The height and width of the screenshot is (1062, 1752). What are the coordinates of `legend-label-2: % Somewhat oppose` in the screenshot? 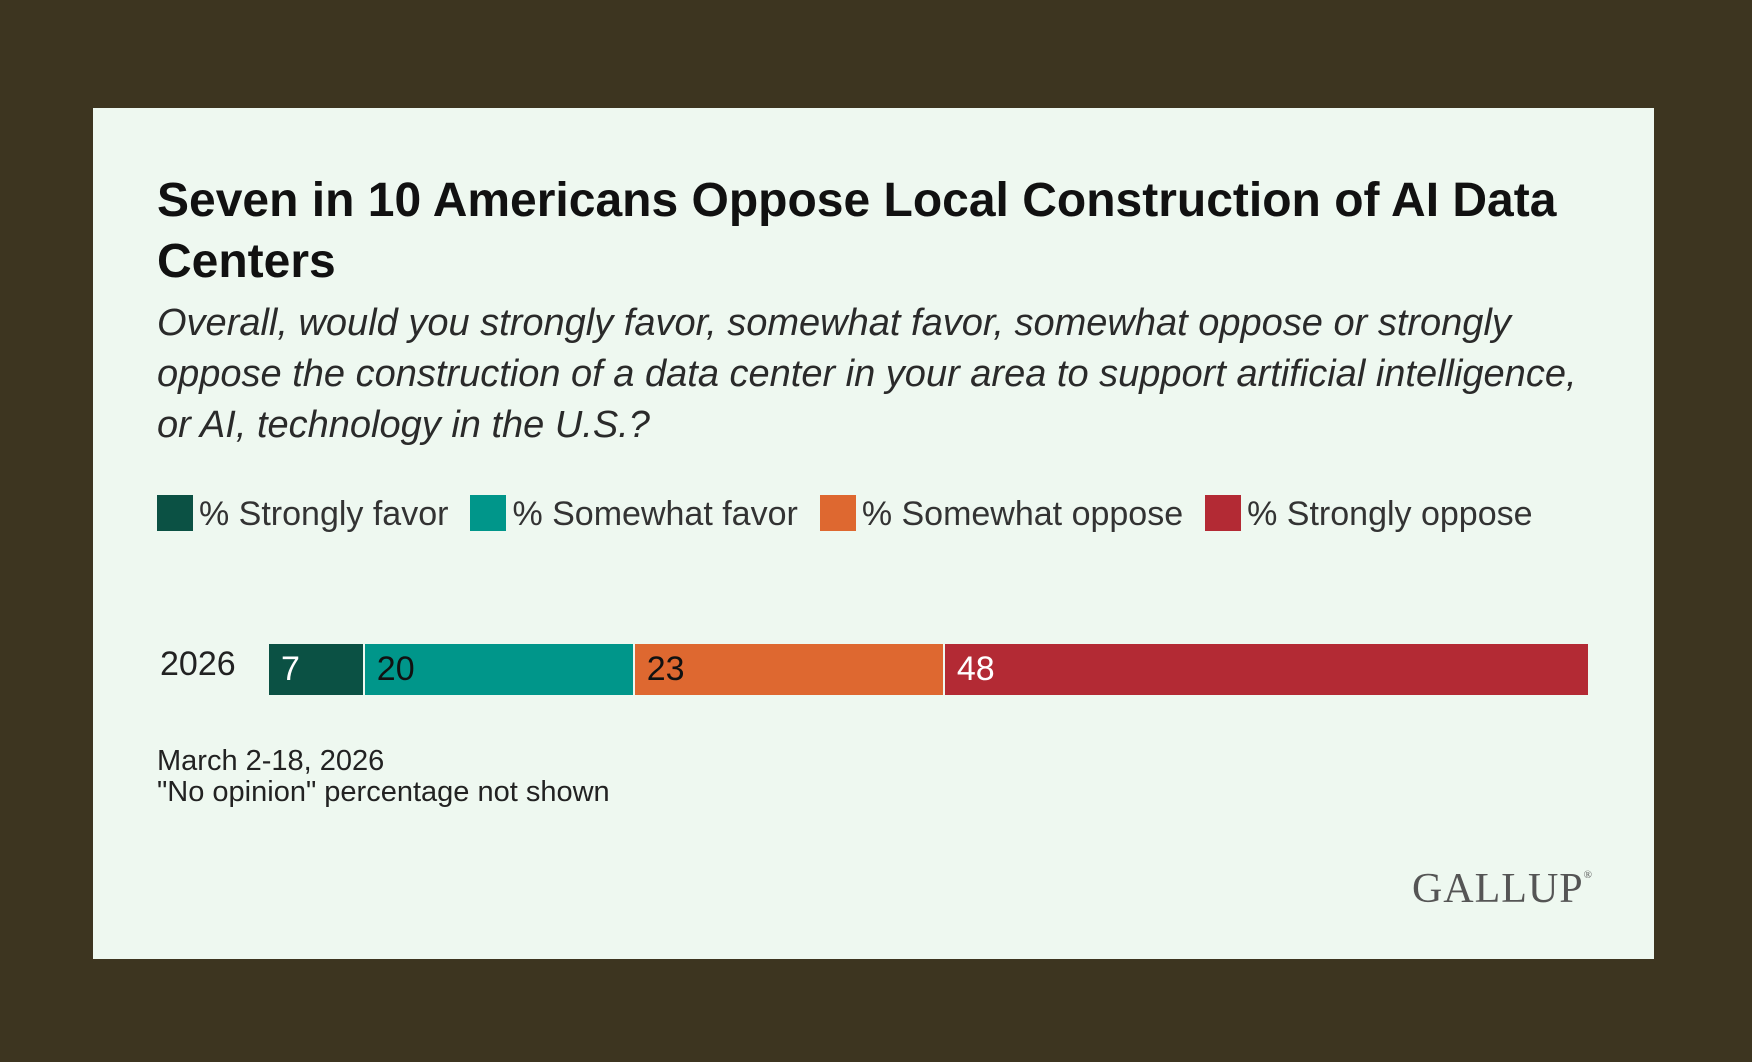 It's located at (1022, 514).